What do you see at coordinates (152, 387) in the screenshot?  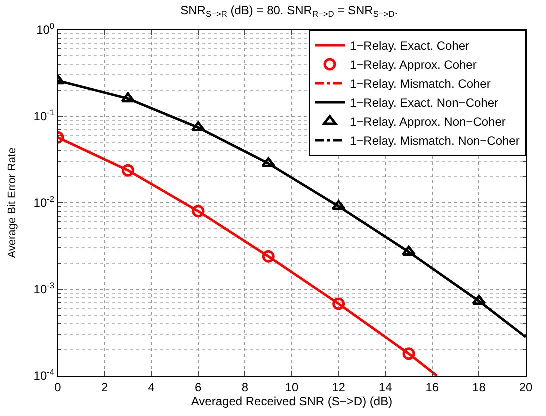 I see `x-tick-label: 4` at bounding box center [152, 387].